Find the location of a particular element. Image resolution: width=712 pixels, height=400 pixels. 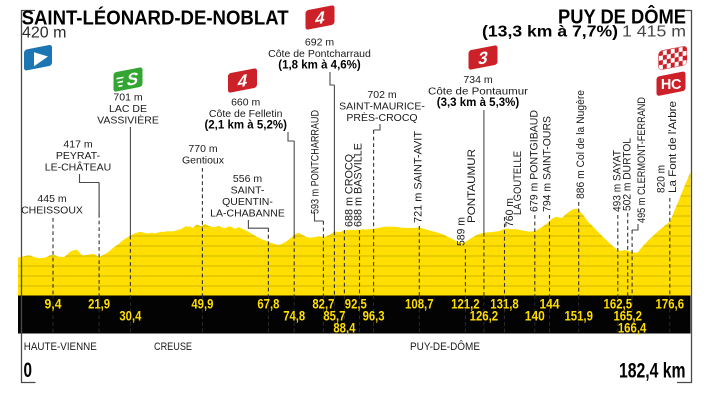

svg-text: 30,4 is located at coordinates (130, 316).